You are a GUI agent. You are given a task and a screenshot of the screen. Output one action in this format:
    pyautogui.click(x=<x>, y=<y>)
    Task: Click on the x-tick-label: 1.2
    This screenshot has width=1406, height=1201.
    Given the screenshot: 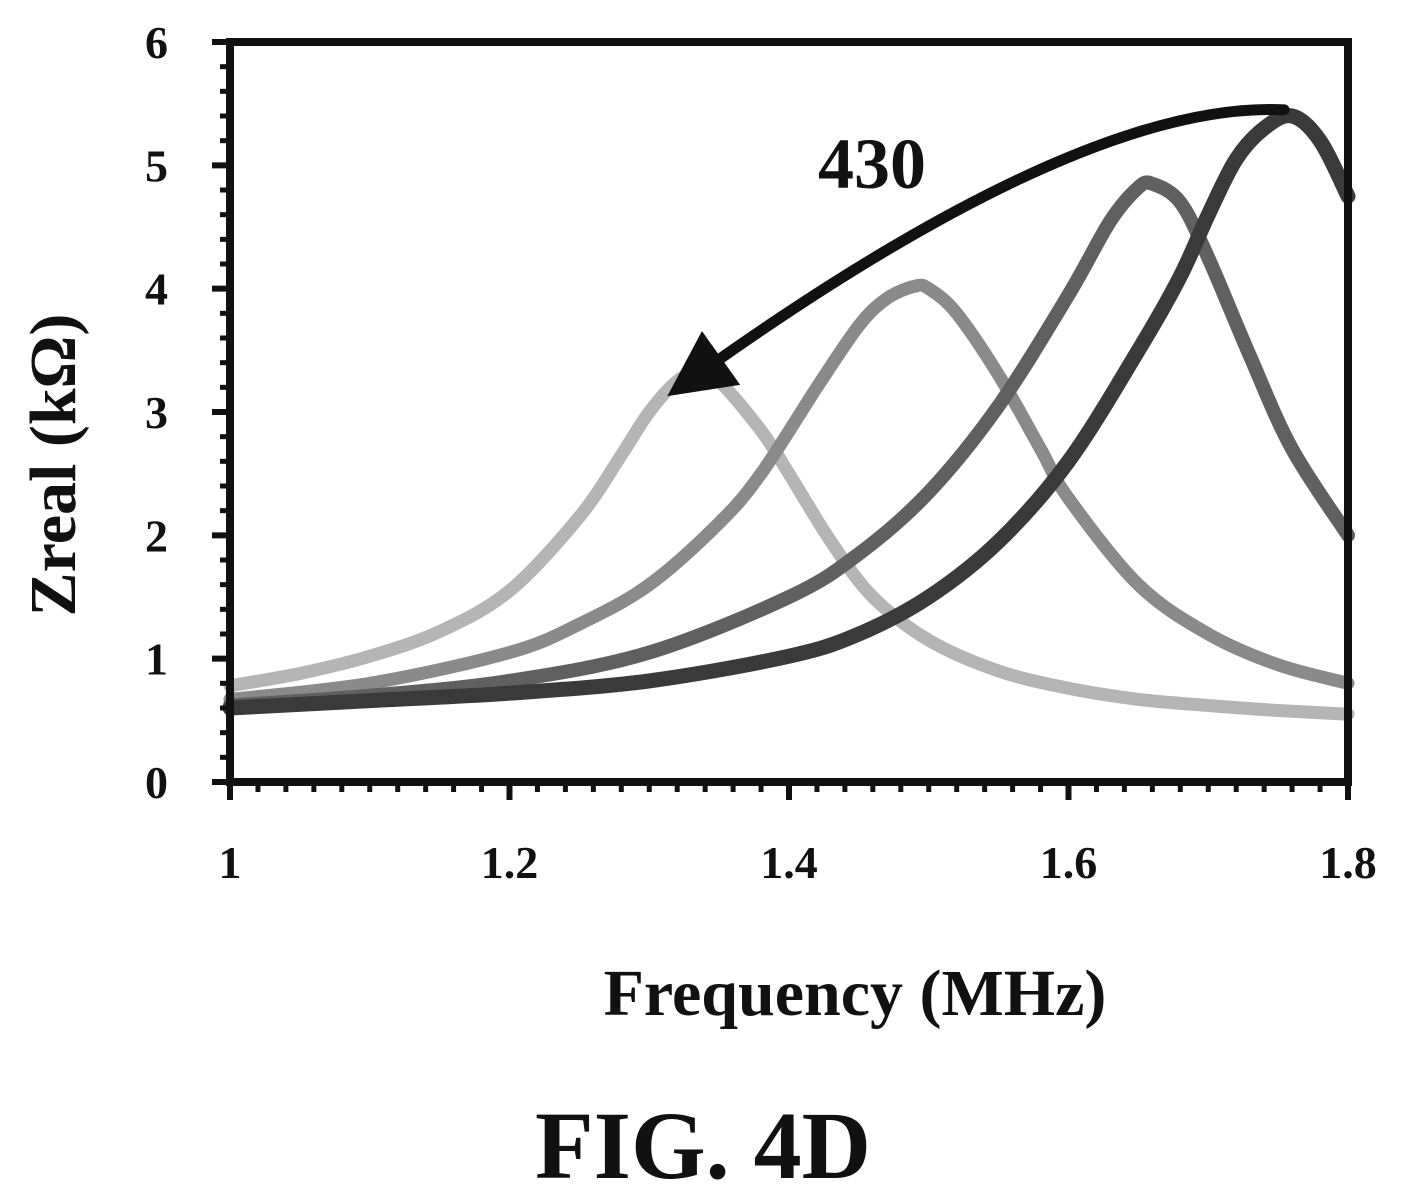 What is the action you would take?
    pyautogui.click(x=510, y=862)
    